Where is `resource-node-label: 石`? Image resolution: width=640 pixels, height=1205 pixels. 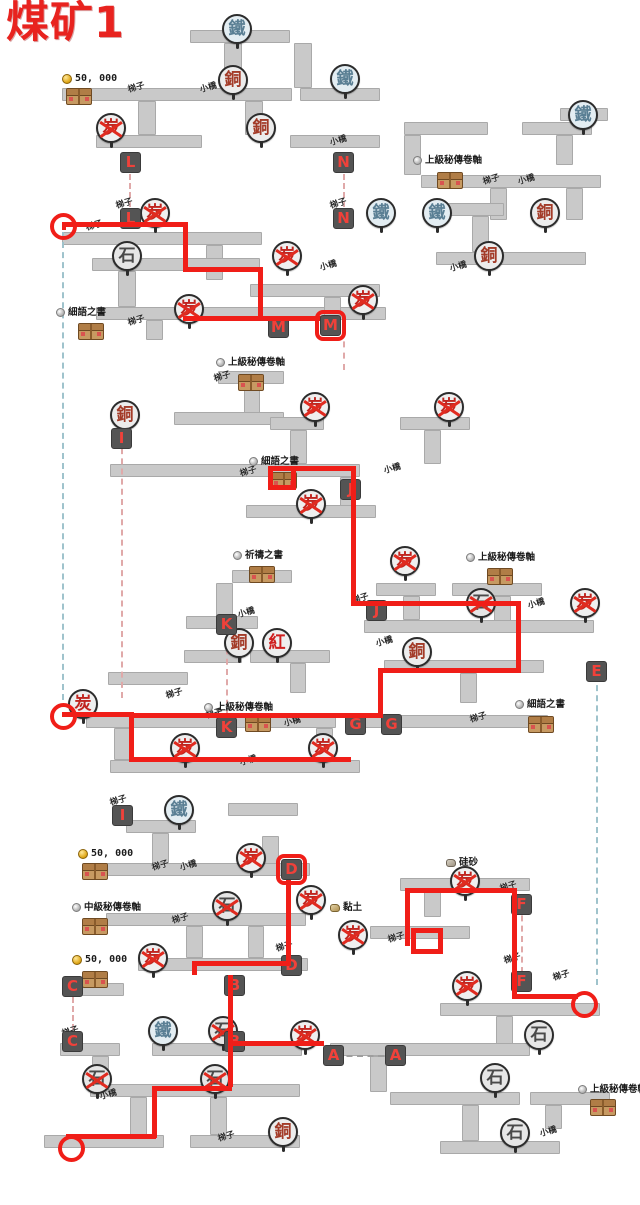
resource-node-label: 石 is located at coordinates (215, 1078).